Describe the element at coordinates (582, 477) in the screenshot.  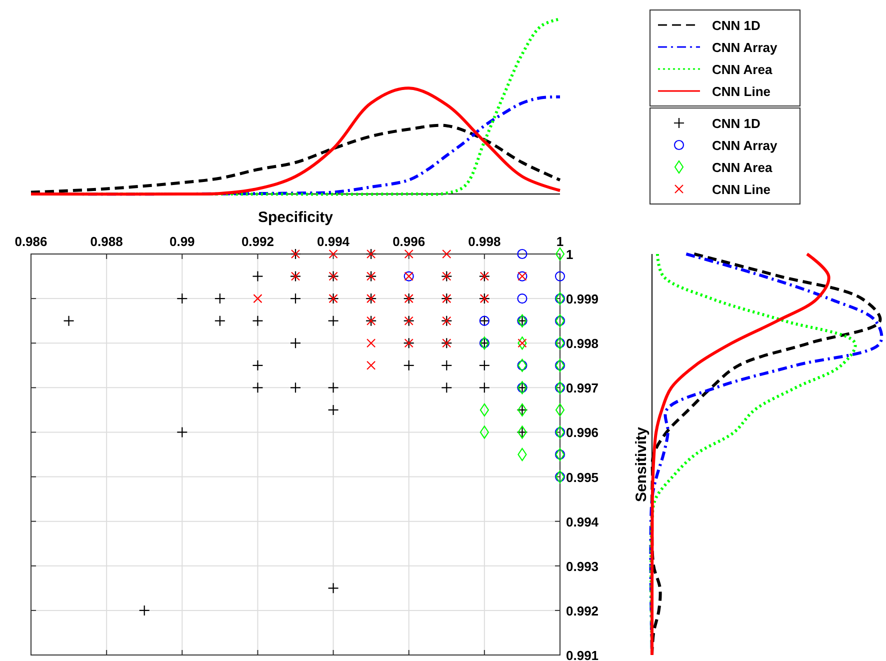
I see `y-tick-label: 0.995` at that location.